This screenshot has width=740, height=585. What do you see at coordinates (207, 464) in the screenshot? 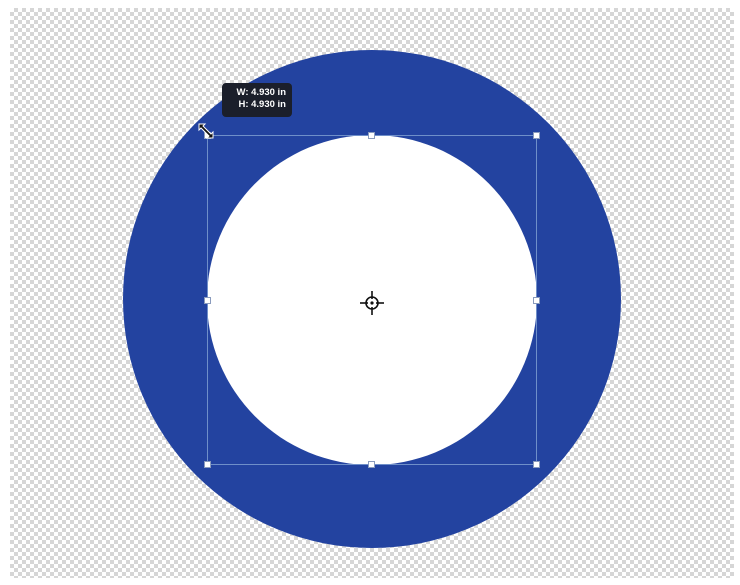
I see `handle-bottom-left` at bounding box center [207, 464].